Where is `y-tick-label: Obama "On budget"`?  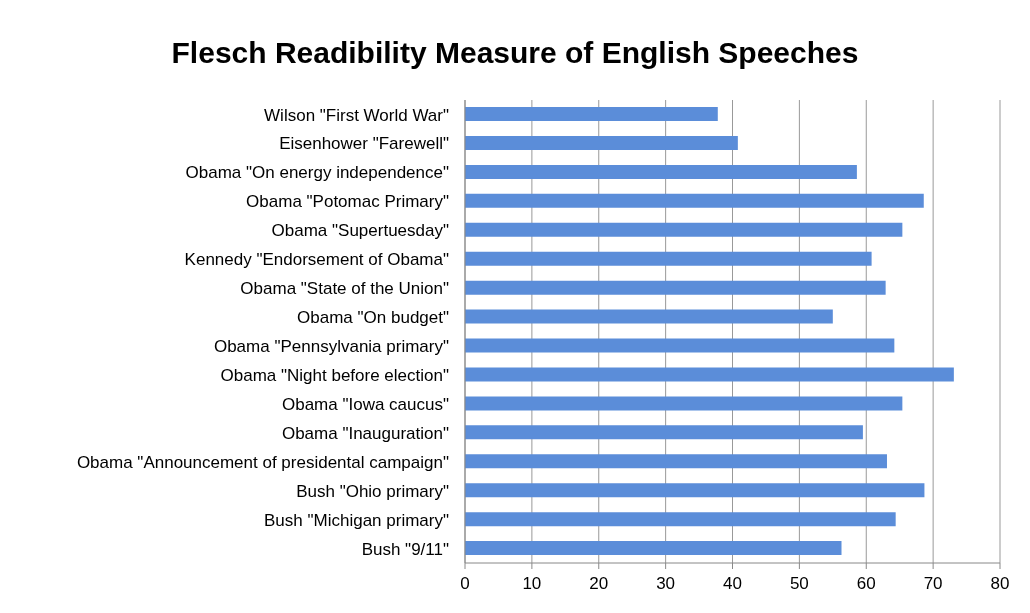
y-tick-label: Obama "On budget" is located at coordinates (373, 318).